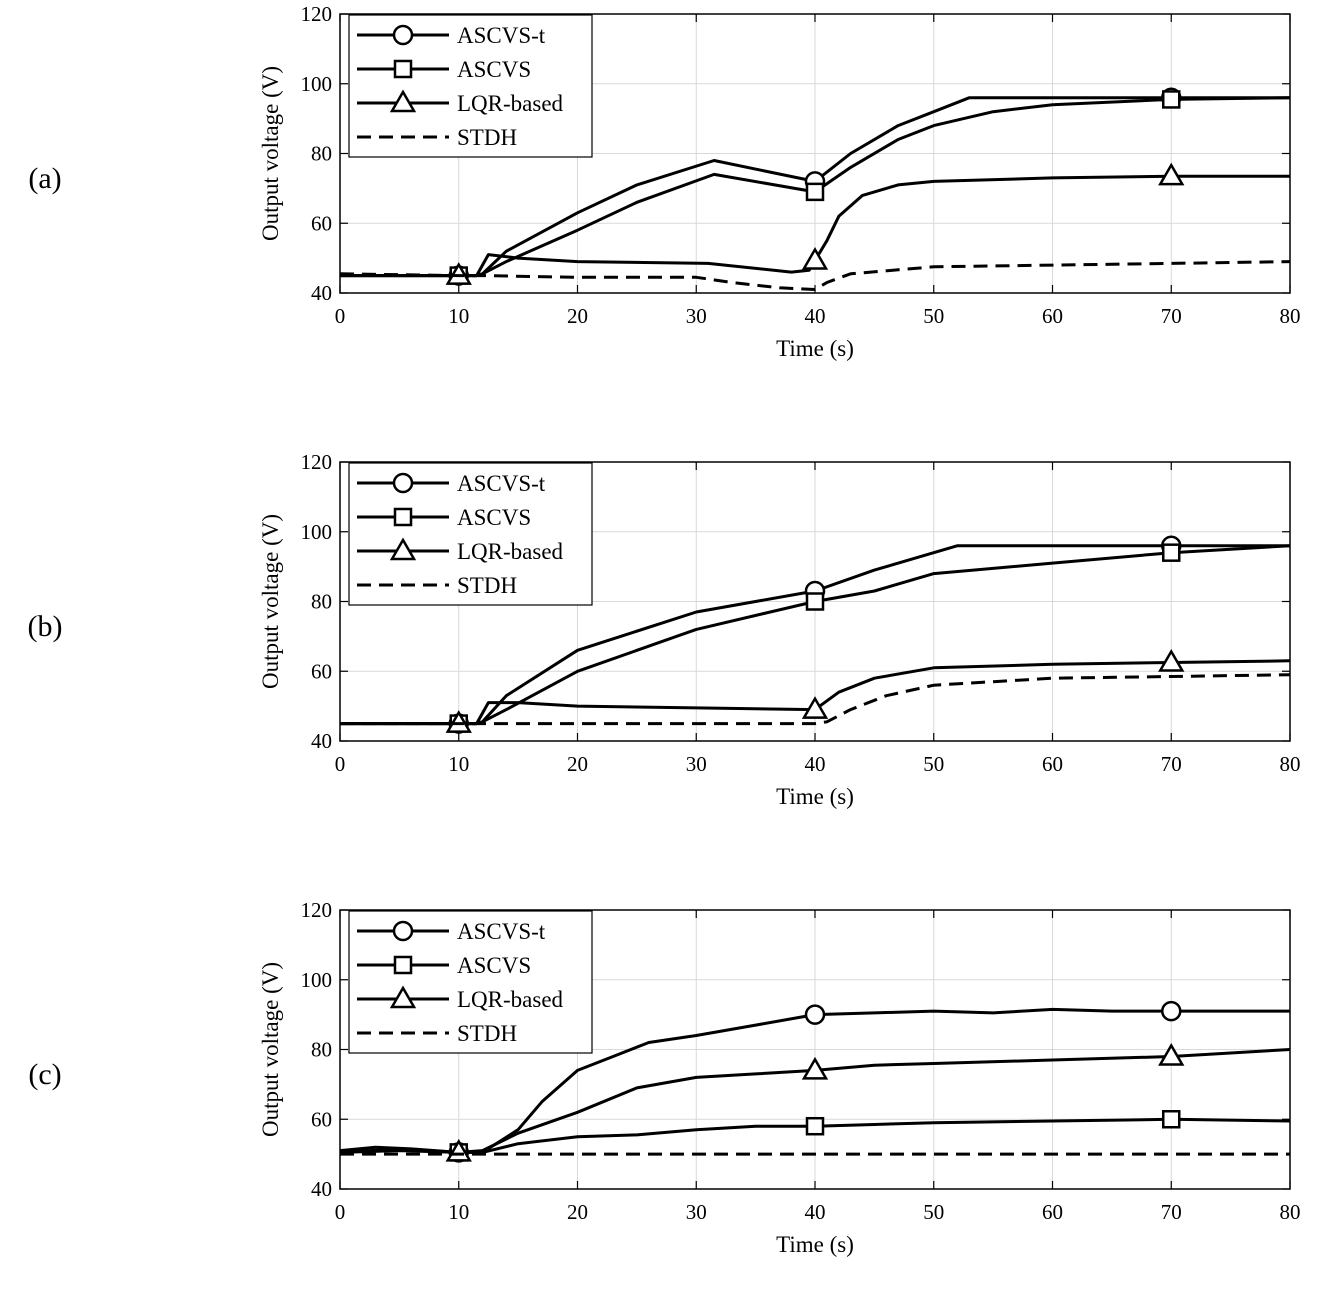 The width and height of the screenshot is (1320, 1298). Describe the element at coordinates (44, 1074) in the screenshot. I see `panel-label: (c)` at that location.